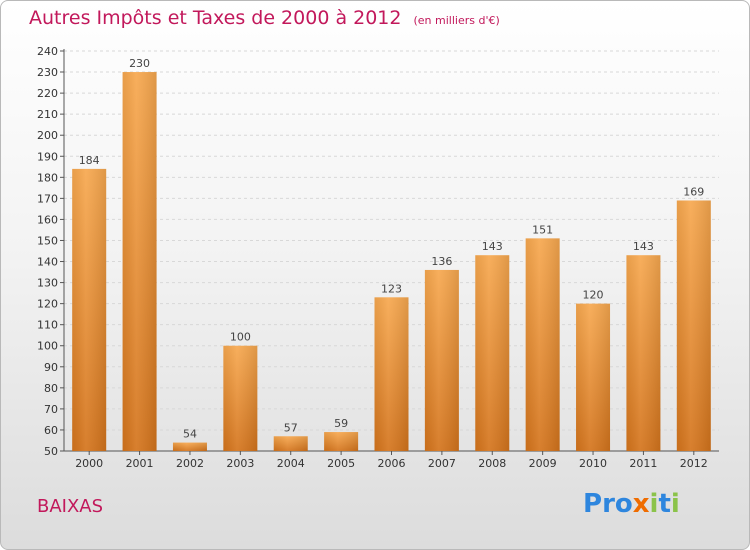 The height and width of the screenshot is (550, 750). What do you see at coordinates (391, 288) in the screenshot?
I see `data-label: 123` at bounding box center [391, 288].